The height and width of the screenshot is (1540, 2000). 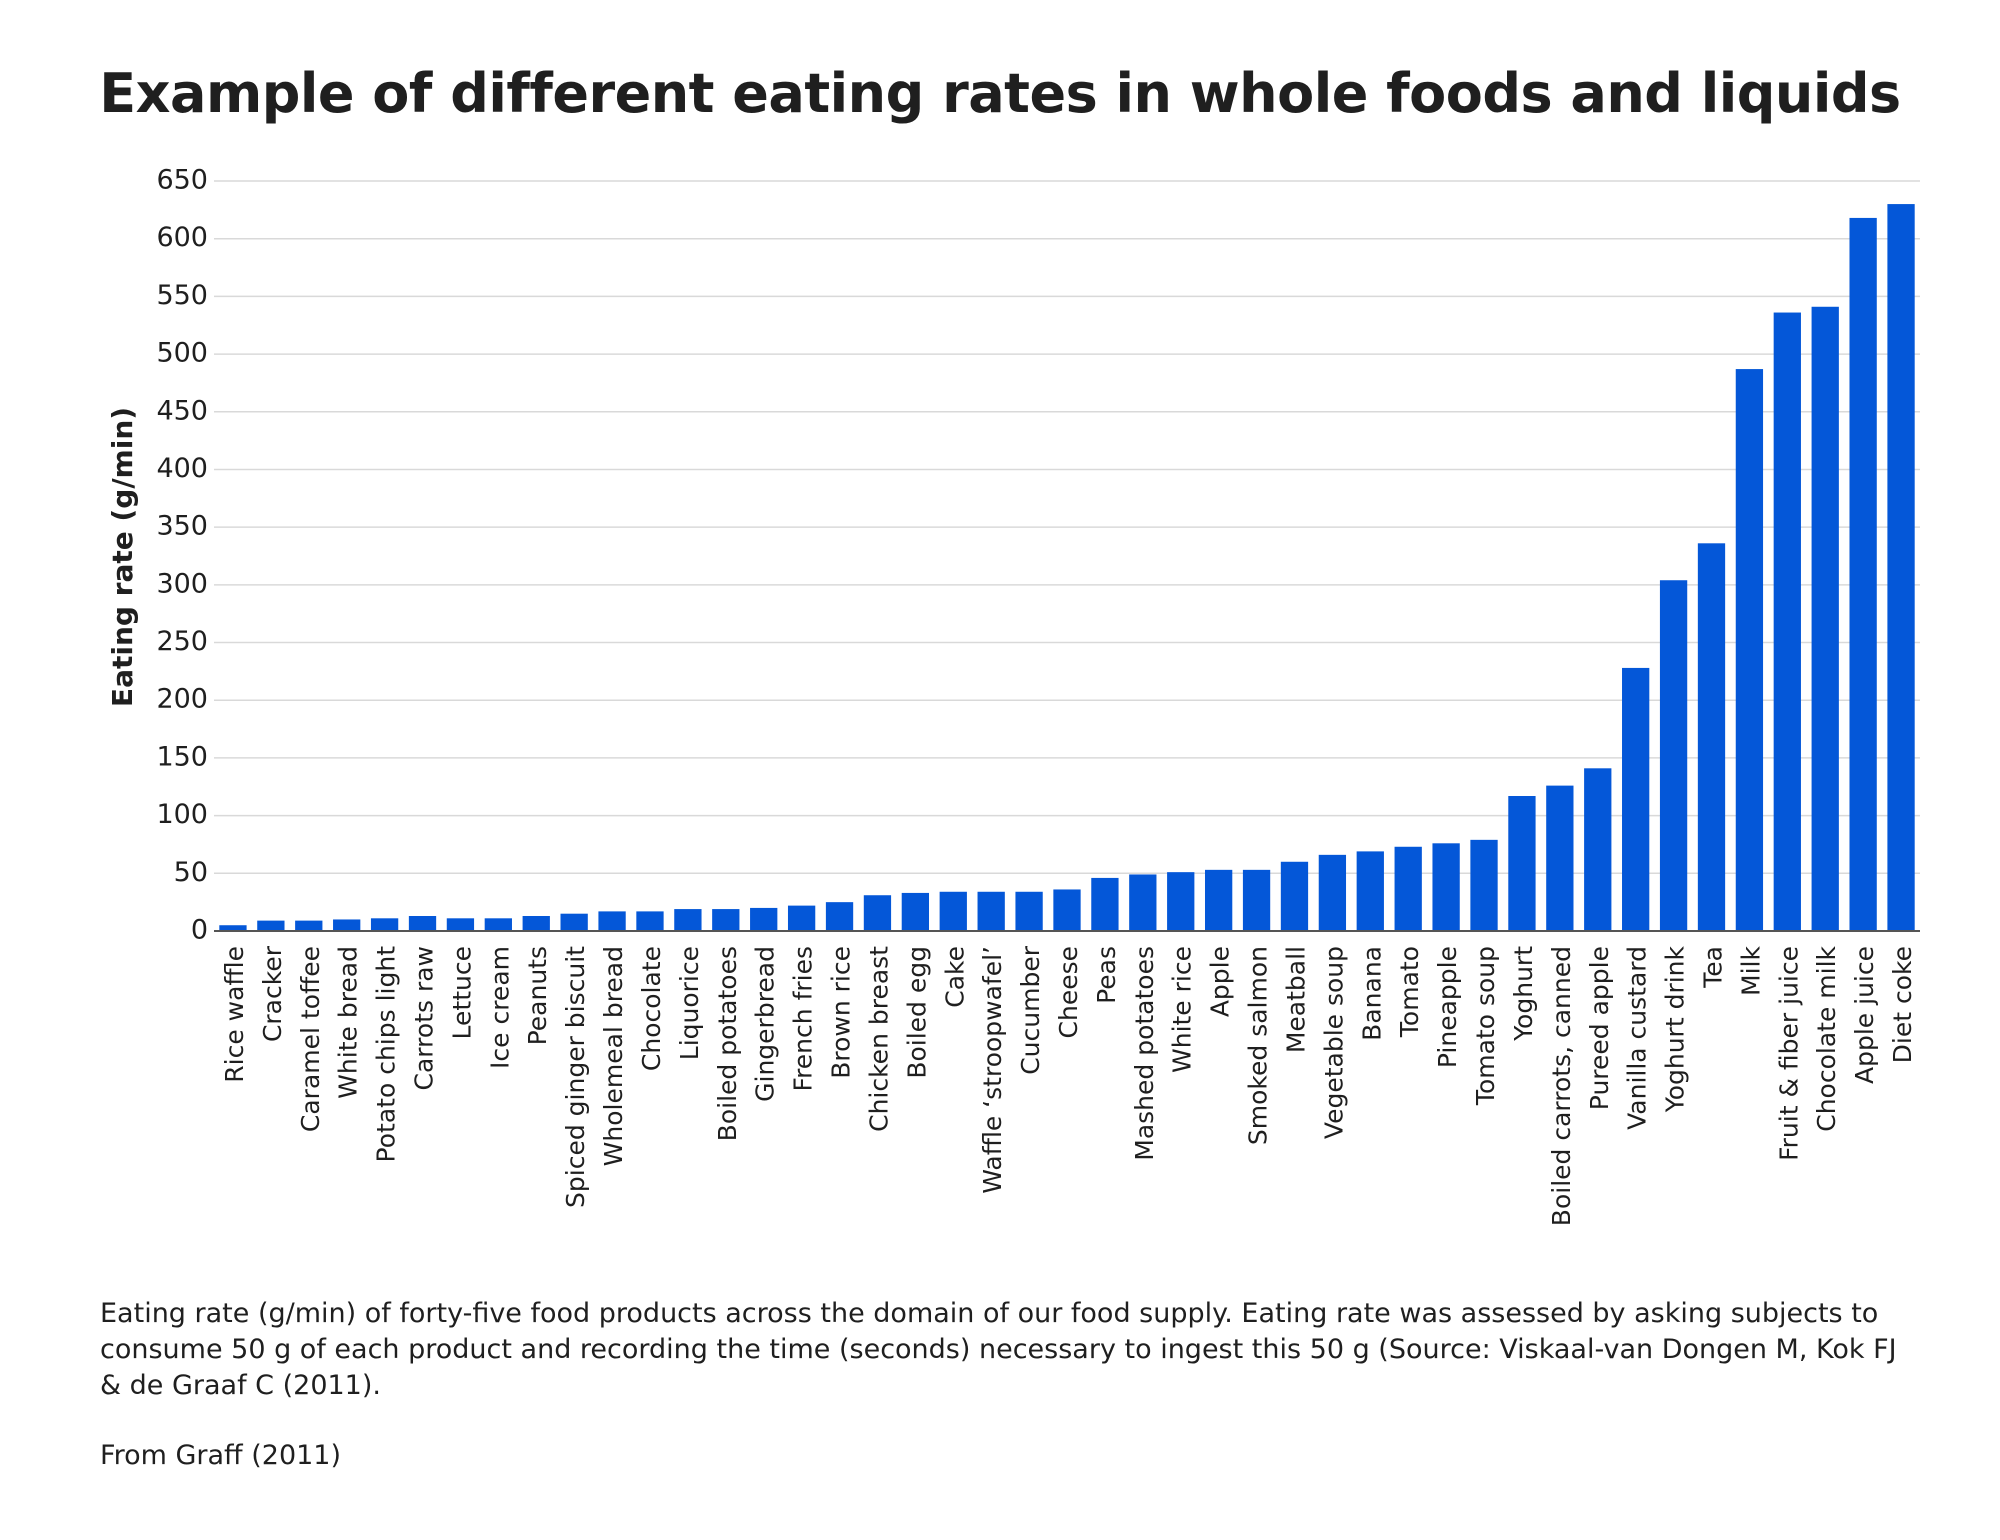 What do you see at coordinates (182, 756) in the screenshot?
I see `y-tick-label: 150` at bounding box center [182, 756].